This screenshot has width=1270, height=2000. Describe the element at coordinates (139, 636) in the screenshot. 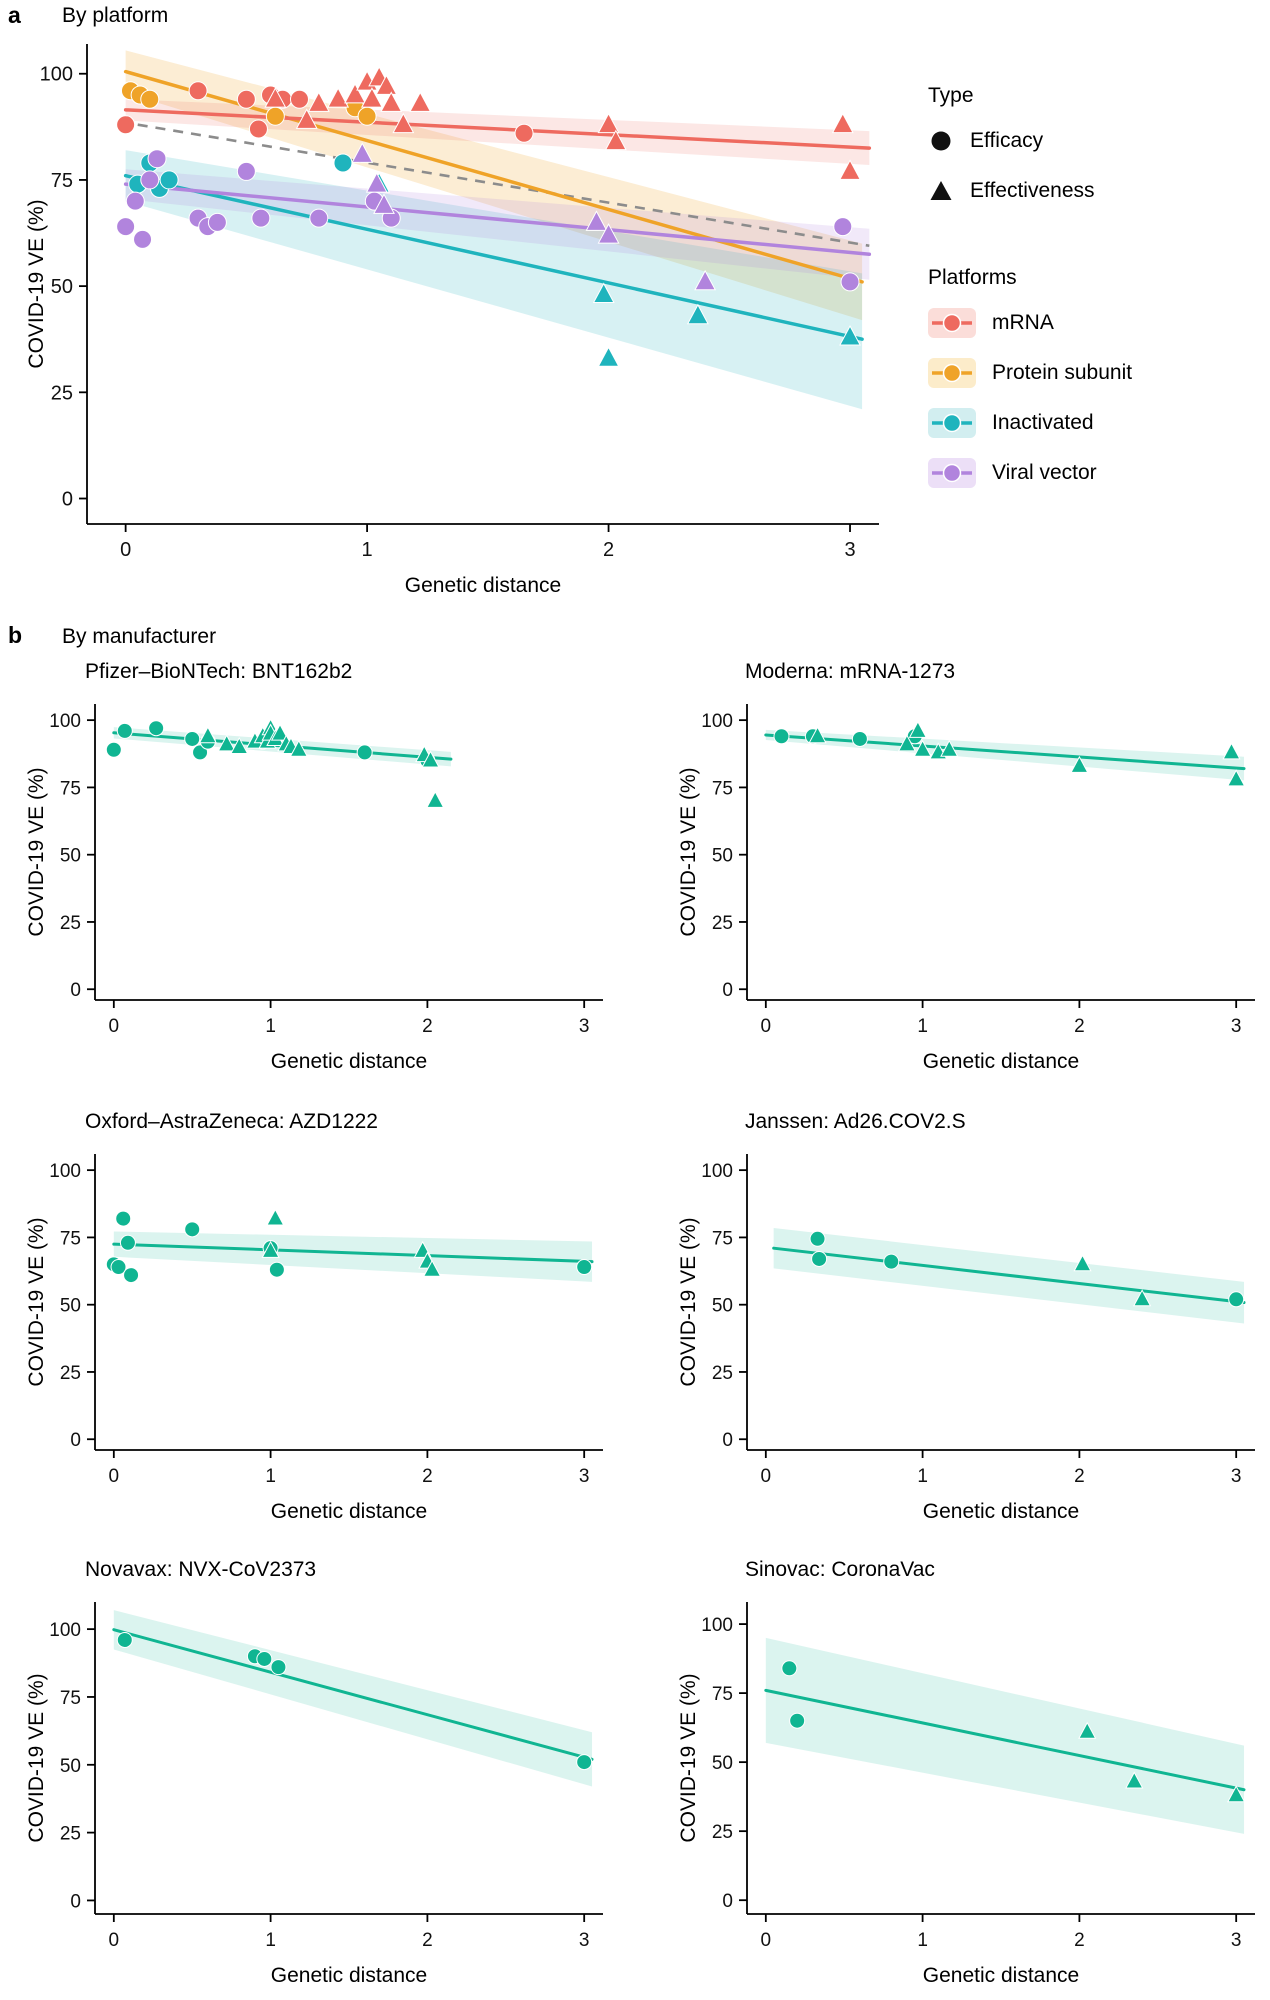

I see `panel-b-title: By manufacturer` at that location.